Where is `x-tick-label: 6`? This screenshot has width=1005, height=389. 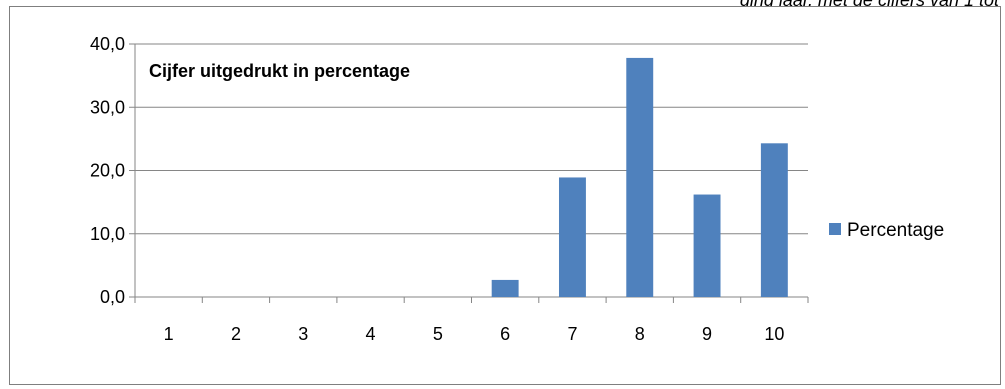
x-tick-label: 6 is located at coordinates (505, 334).